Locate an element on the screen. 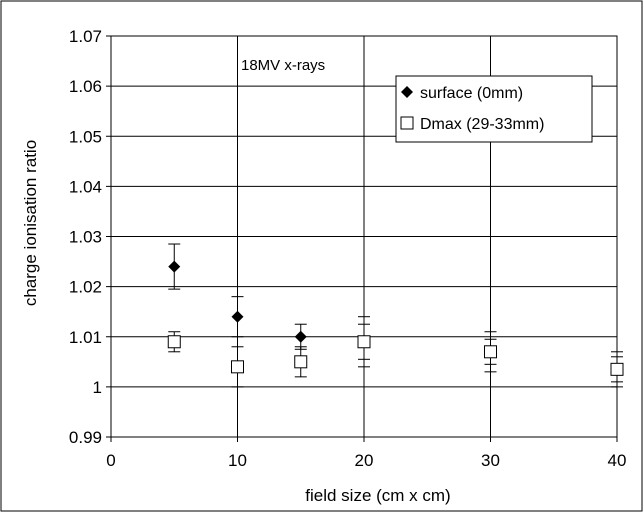  y-tick-label-5: 1.04 is located at coordinates (85, 186).